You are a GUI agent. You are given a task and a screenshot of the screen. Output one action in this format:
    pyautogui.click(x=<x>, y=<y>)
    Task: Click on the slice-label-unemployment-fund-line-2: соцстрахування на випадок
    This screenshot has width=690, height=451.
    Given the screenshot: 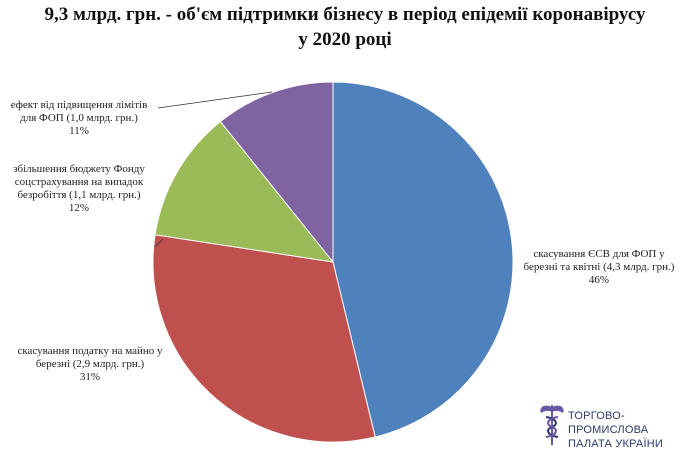 What is the action you would take?
    pyautogui.click(x=79, y=182)
    